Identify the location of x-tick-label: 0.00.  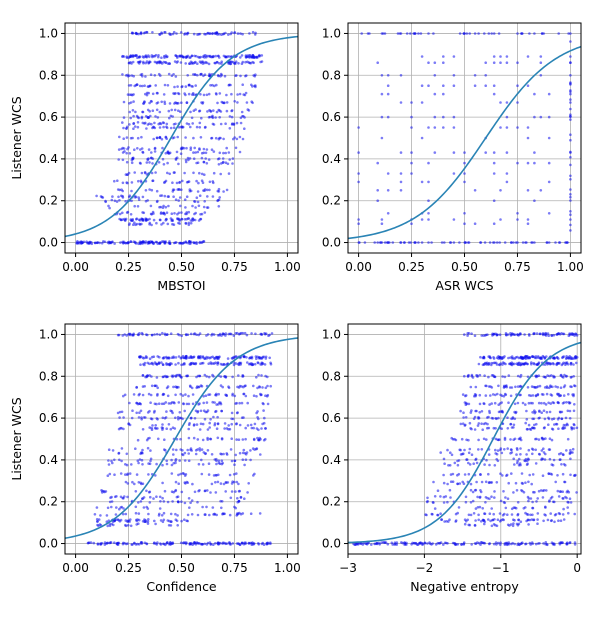
(358, 267).